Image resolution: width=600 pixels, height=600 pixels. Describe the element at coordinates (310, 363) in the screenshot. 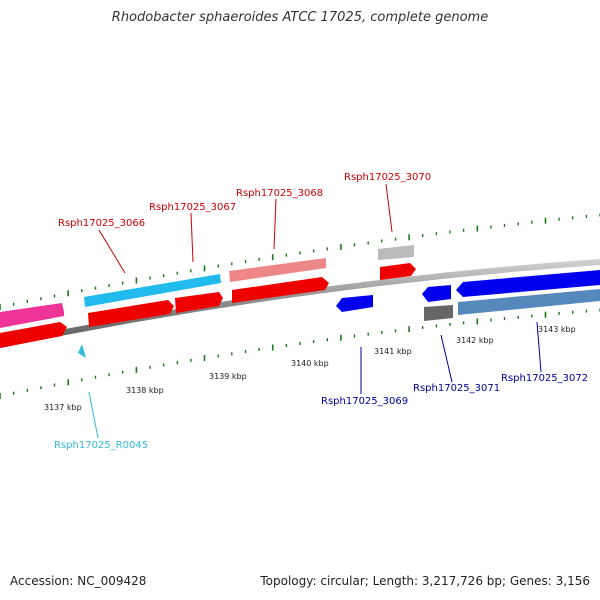

I see `scale-label: 3140 kbp` at that location.